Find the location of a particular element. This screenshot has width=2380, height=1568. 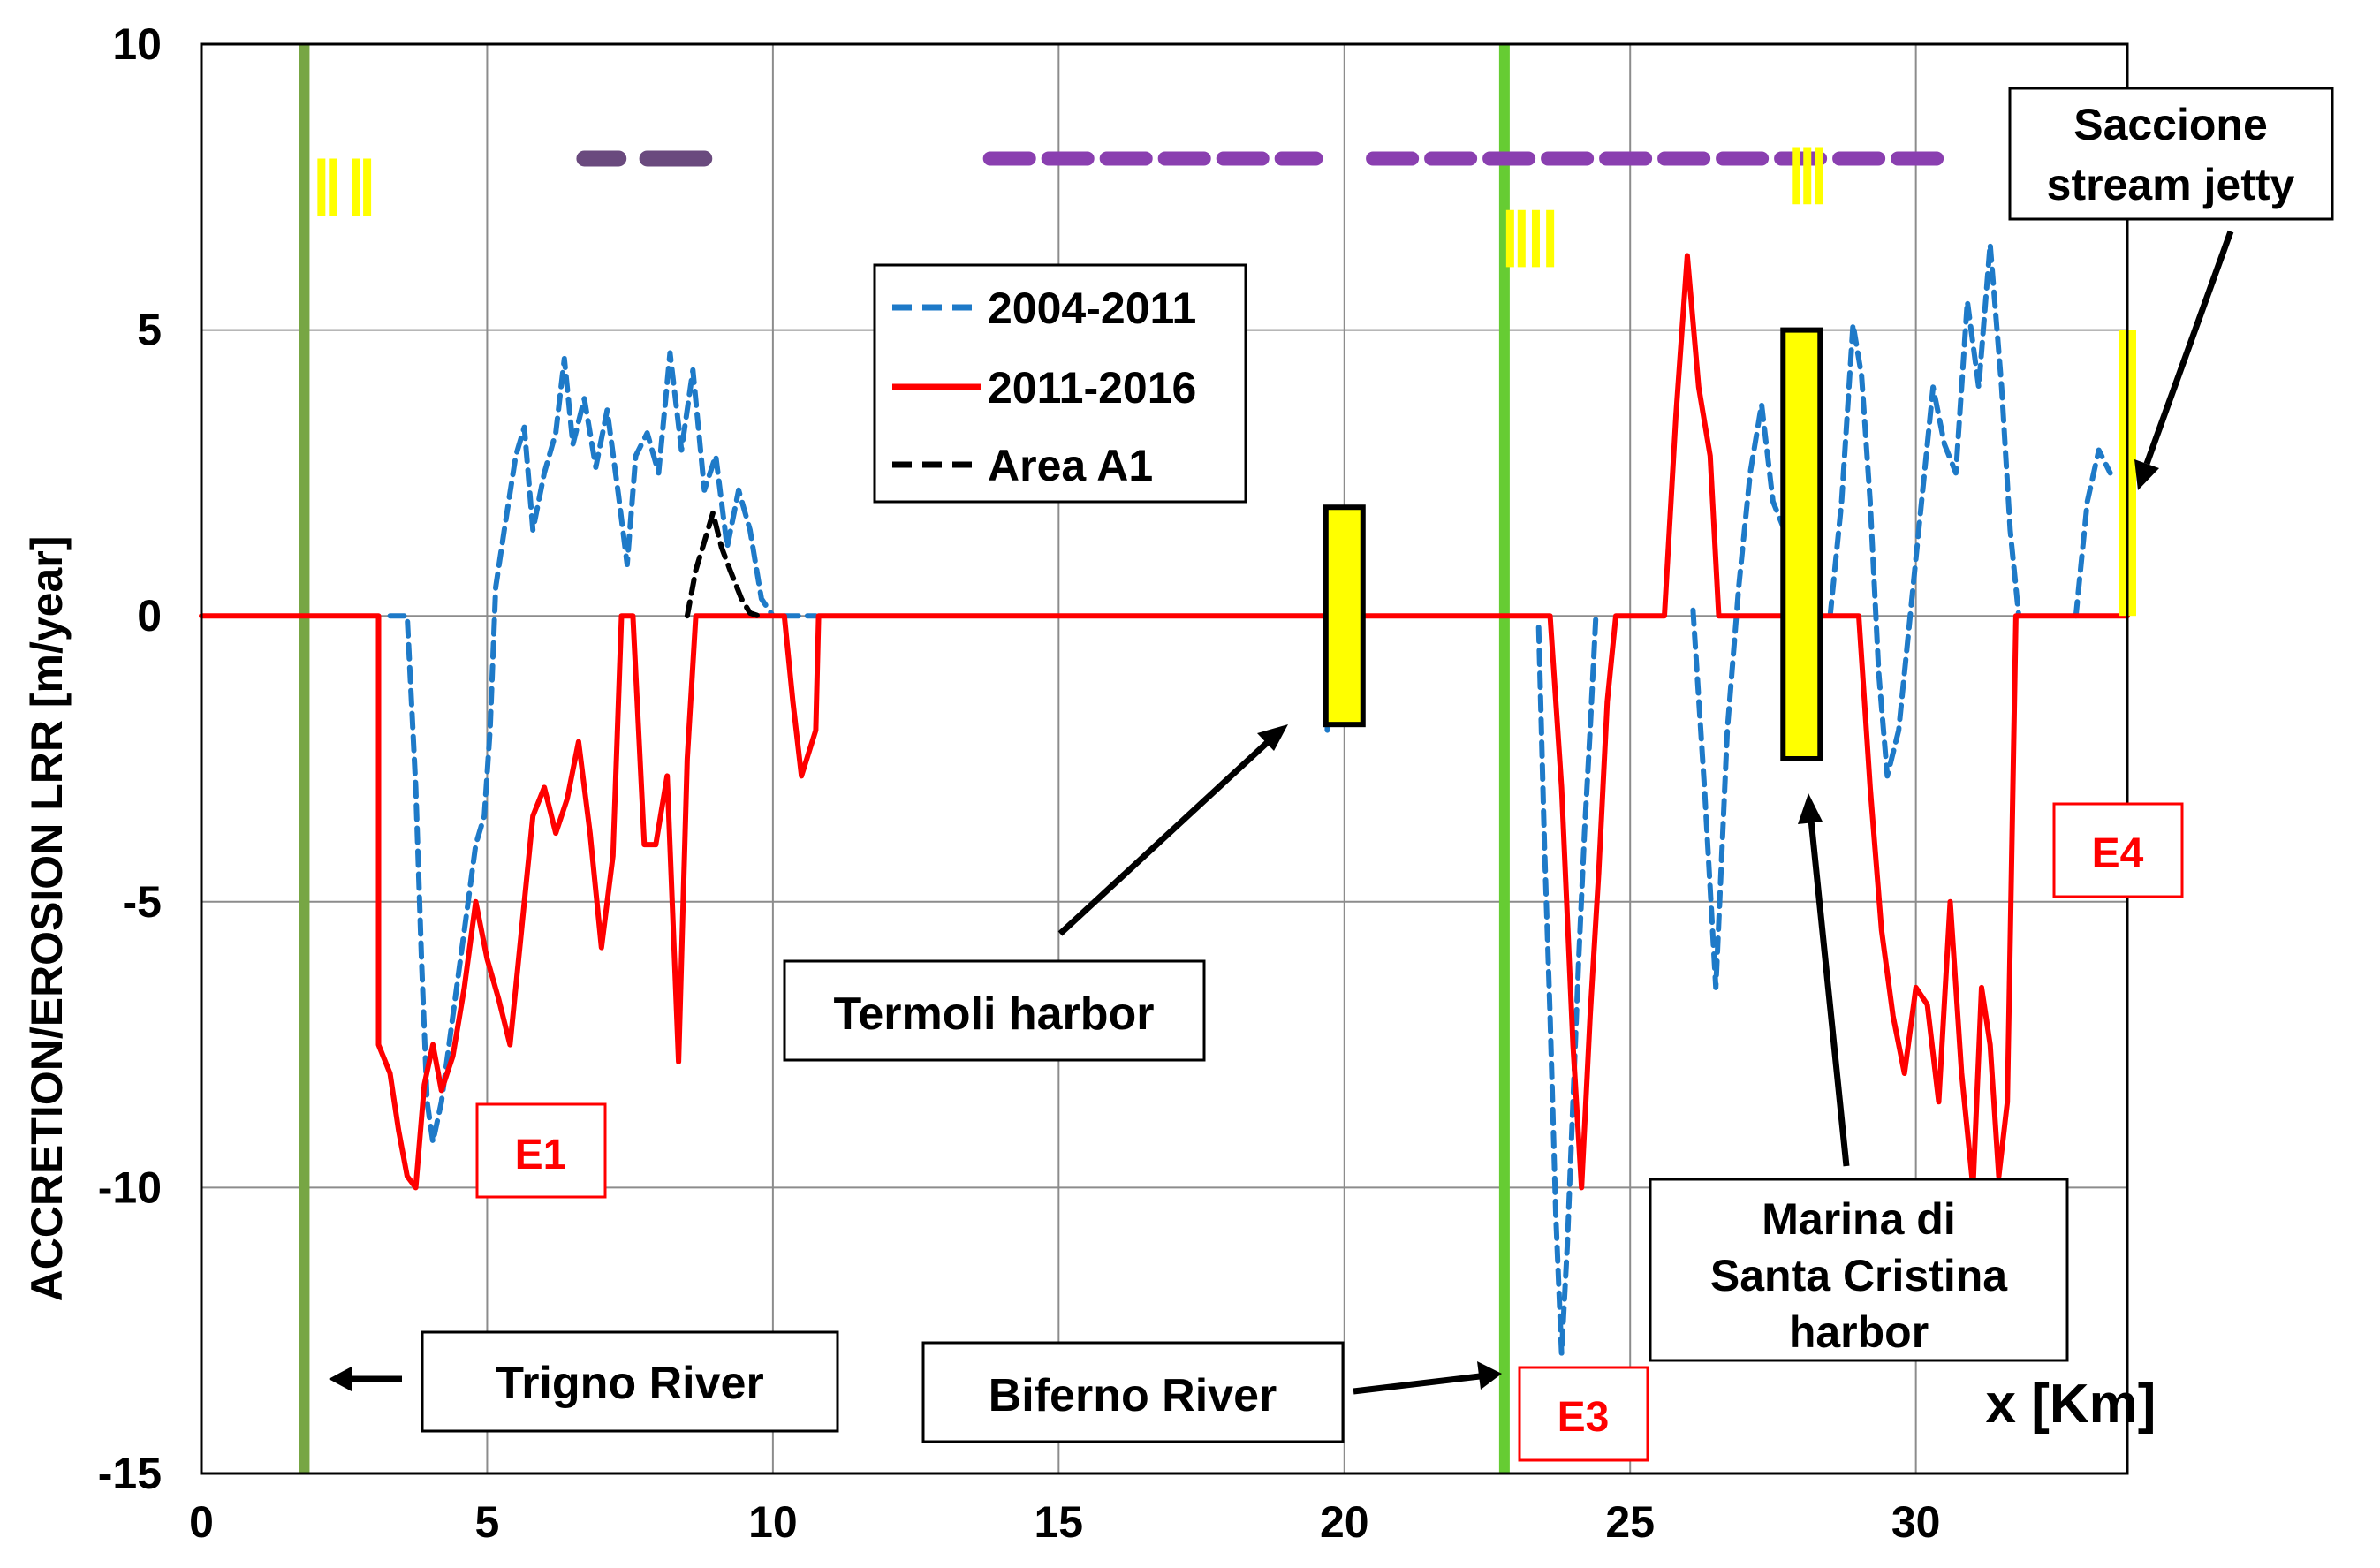

y-tick-label-5: 5 is located at coordinates (149, 330).